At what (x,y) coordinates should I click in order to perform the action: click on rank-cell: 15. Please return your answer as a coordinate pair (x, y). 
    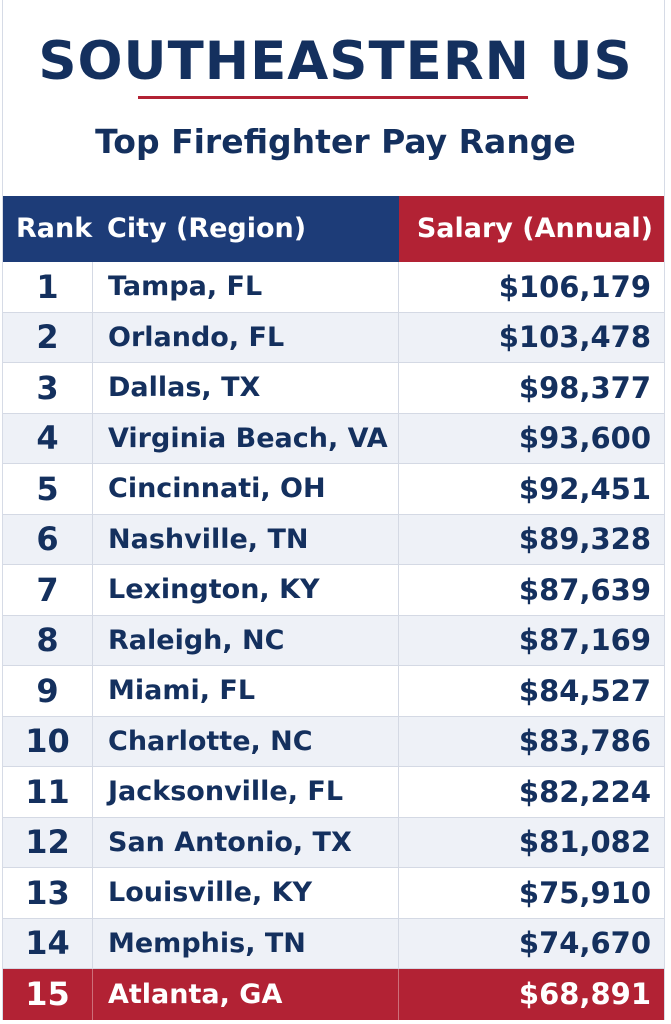
    Looking at the image, I should click on (48, 994).